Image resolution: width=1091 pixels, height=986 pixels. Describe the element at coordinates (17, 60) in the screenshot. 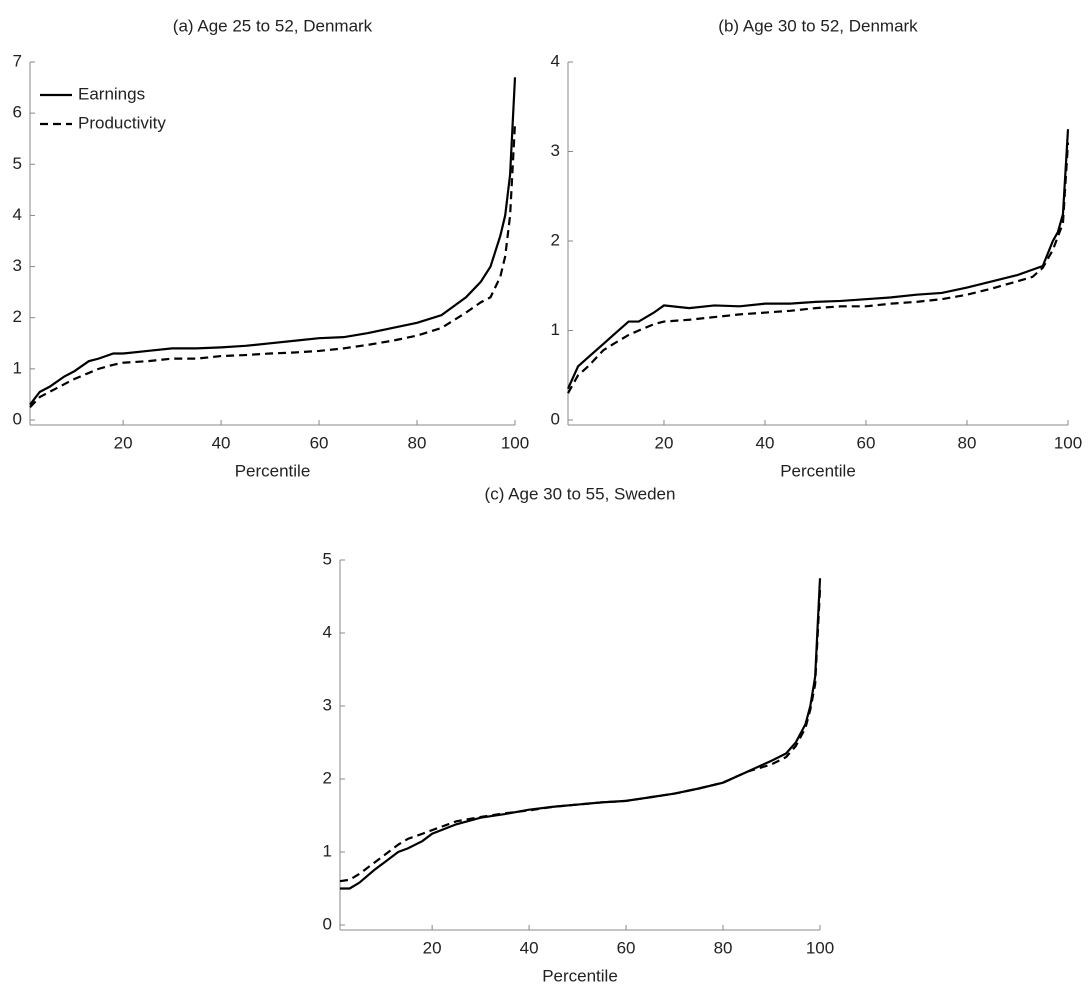

I see `y-tick-label: 7` at that location.